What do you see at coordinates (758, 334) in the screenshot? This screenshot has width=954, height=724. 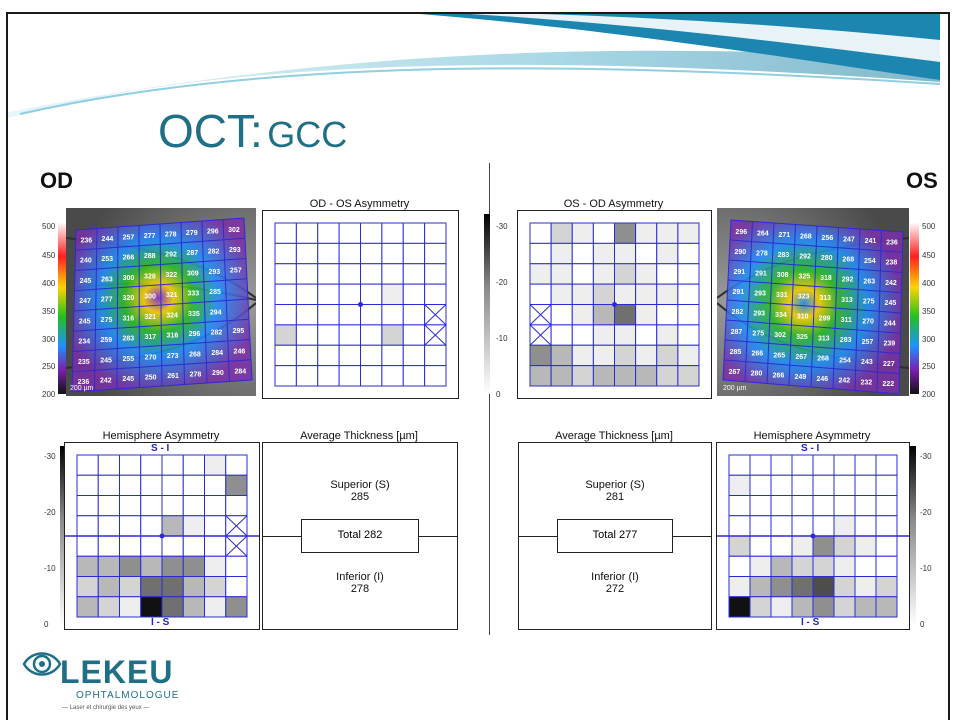 I see `thickness-value: 275` at bounding box center [758, 334].